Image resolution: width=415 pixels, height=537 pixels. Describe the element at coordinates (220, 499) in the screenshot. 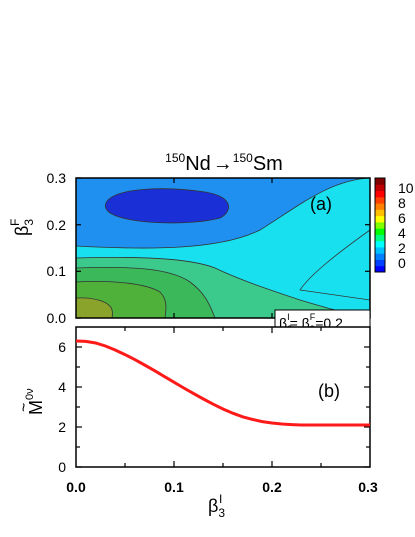

I see `panel-b-xlabel-sup: I` at that location.